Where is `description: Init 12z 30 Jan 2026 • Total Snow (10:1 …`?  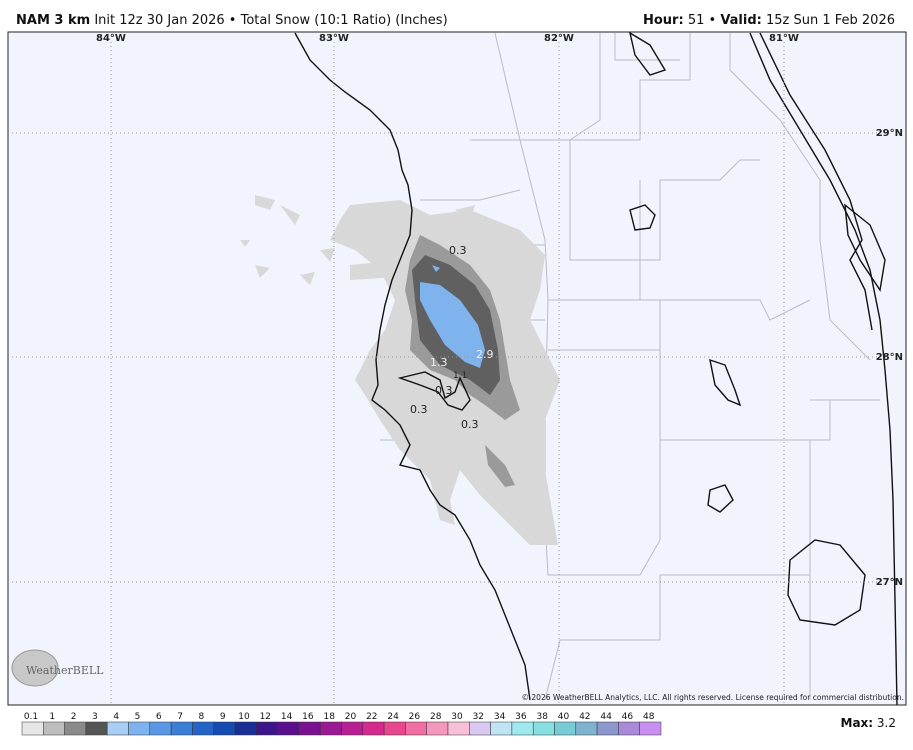
description: Init 12z 30 Jan 2026 • Total Snow (10:1 … is located at coordinates (270, 20).